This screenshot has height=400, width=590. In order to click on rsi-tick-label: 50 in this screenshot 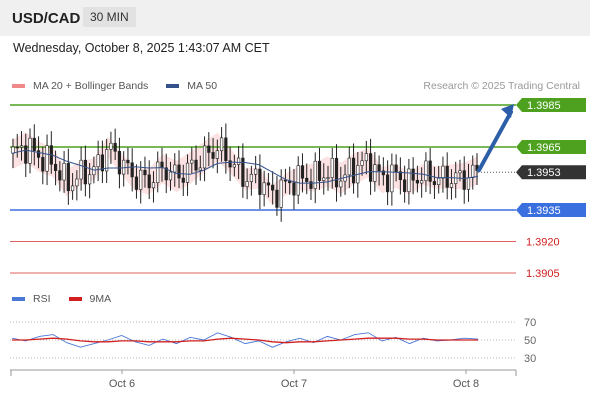, I will do `click(530, 341)`.